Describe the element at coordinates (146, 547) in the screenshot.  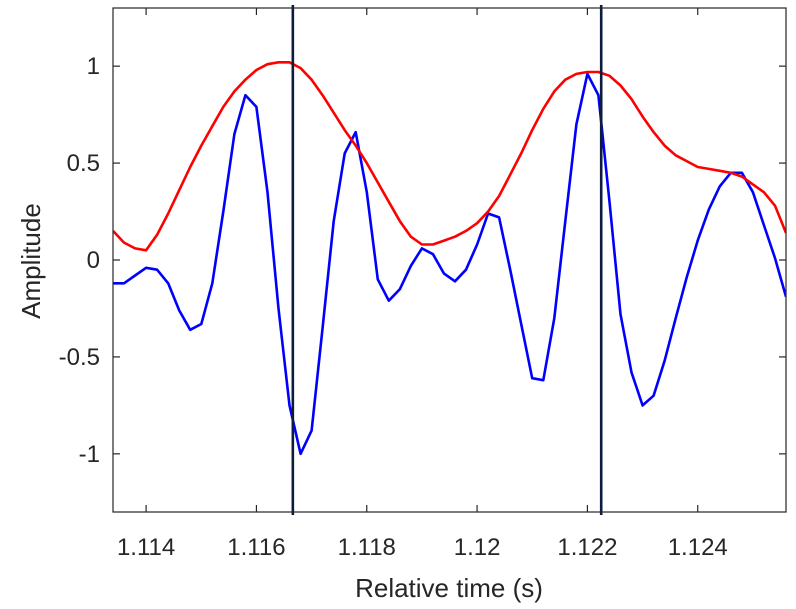
I see `x-tick-label: 1.114` at that location.